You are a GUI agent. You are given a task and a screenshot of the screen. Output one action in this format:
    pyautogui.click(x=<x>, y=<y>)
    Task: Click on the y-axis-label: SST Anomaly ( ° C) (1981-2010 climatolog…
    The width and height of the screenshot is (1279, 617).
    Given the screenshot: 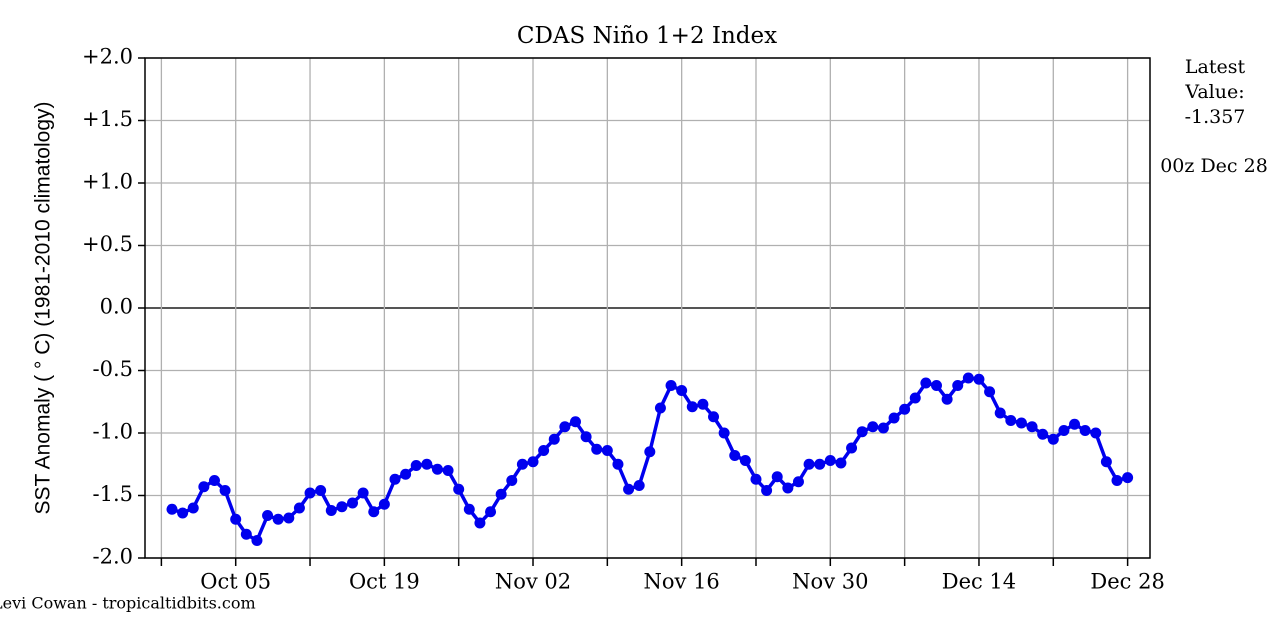 What is the action you would take?
    pyautogui.click(x=43, y=307)
    